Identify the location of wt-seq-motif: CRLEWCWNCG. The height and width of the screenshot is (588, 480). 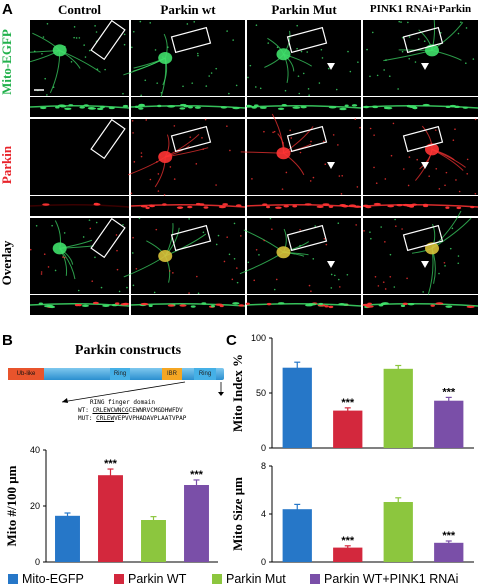
(110, 410).